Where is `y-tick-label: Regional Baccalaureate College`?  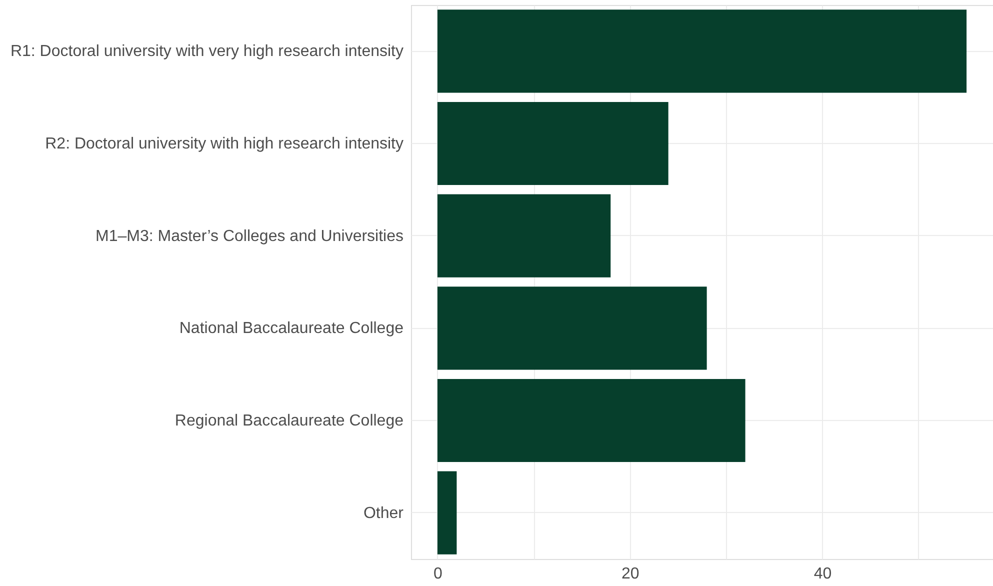 y-tick-label: Regional Baccalaureate College is located at coordinates (289, 421).